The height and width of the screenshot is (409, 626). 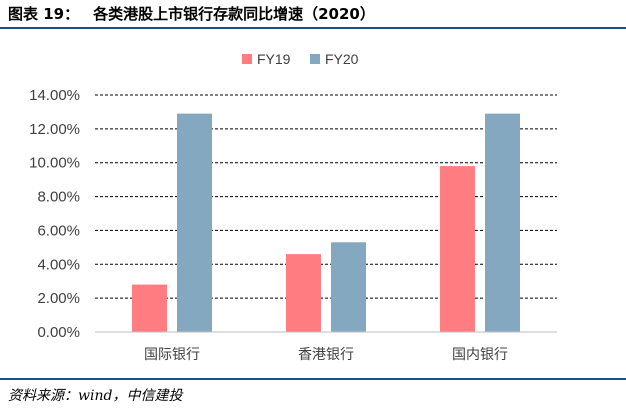 What do you see at coordinates (480, 355) in the screenshot?
I see `x-category-label: 国内银行` at bounding box center [480, 355].